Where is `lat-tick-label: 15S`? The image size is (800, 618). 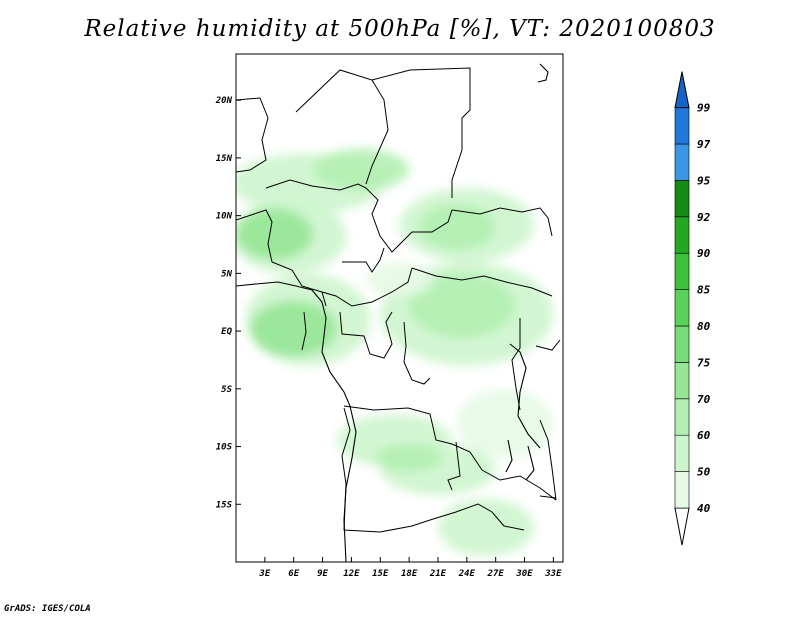
lat-tick-label: 15S is located at coordinates (224, 505).